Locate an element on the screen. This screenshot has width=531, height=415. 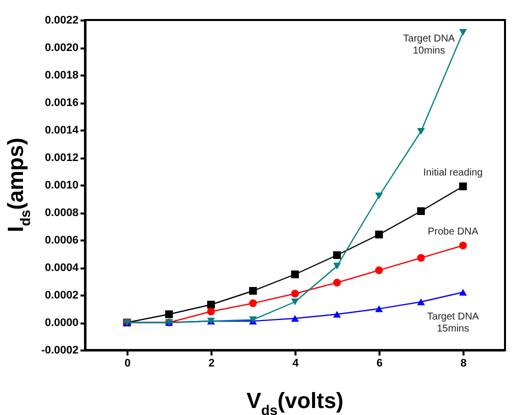
x-tick-label: 0 is located at coordinates (127, 364).